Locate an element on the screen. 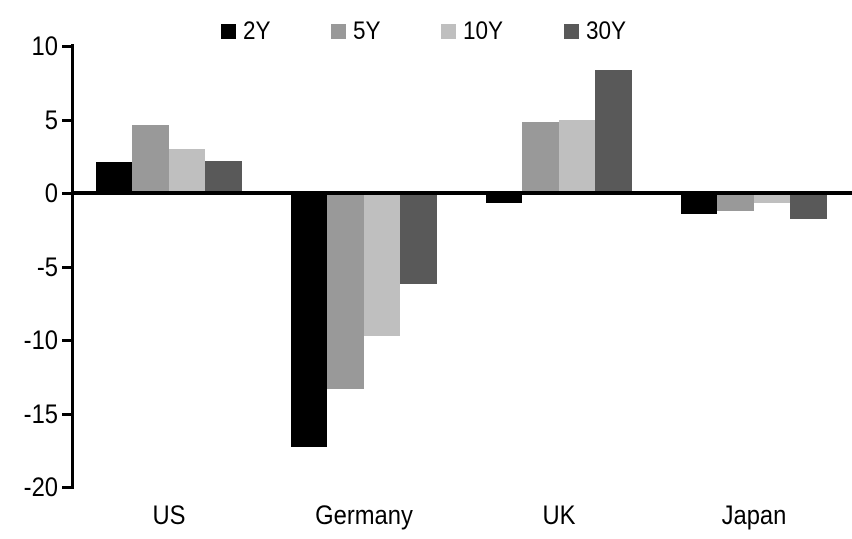  y-axis-line is located at coordinates (72, 266).